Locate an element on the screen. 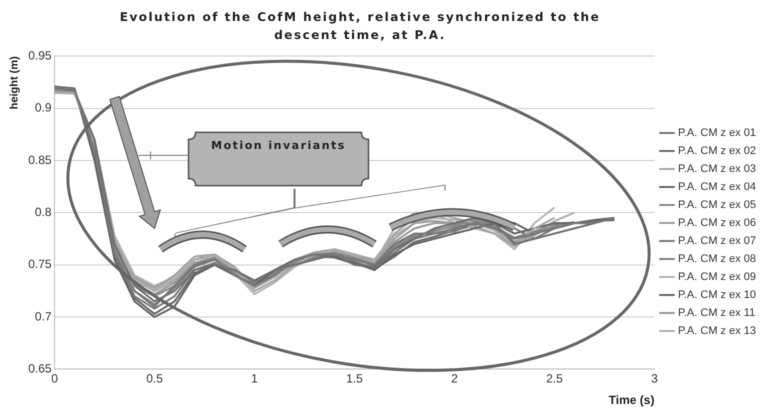  legend-label: P.A. CM z ex 02 is located at coordinates (717, 151).